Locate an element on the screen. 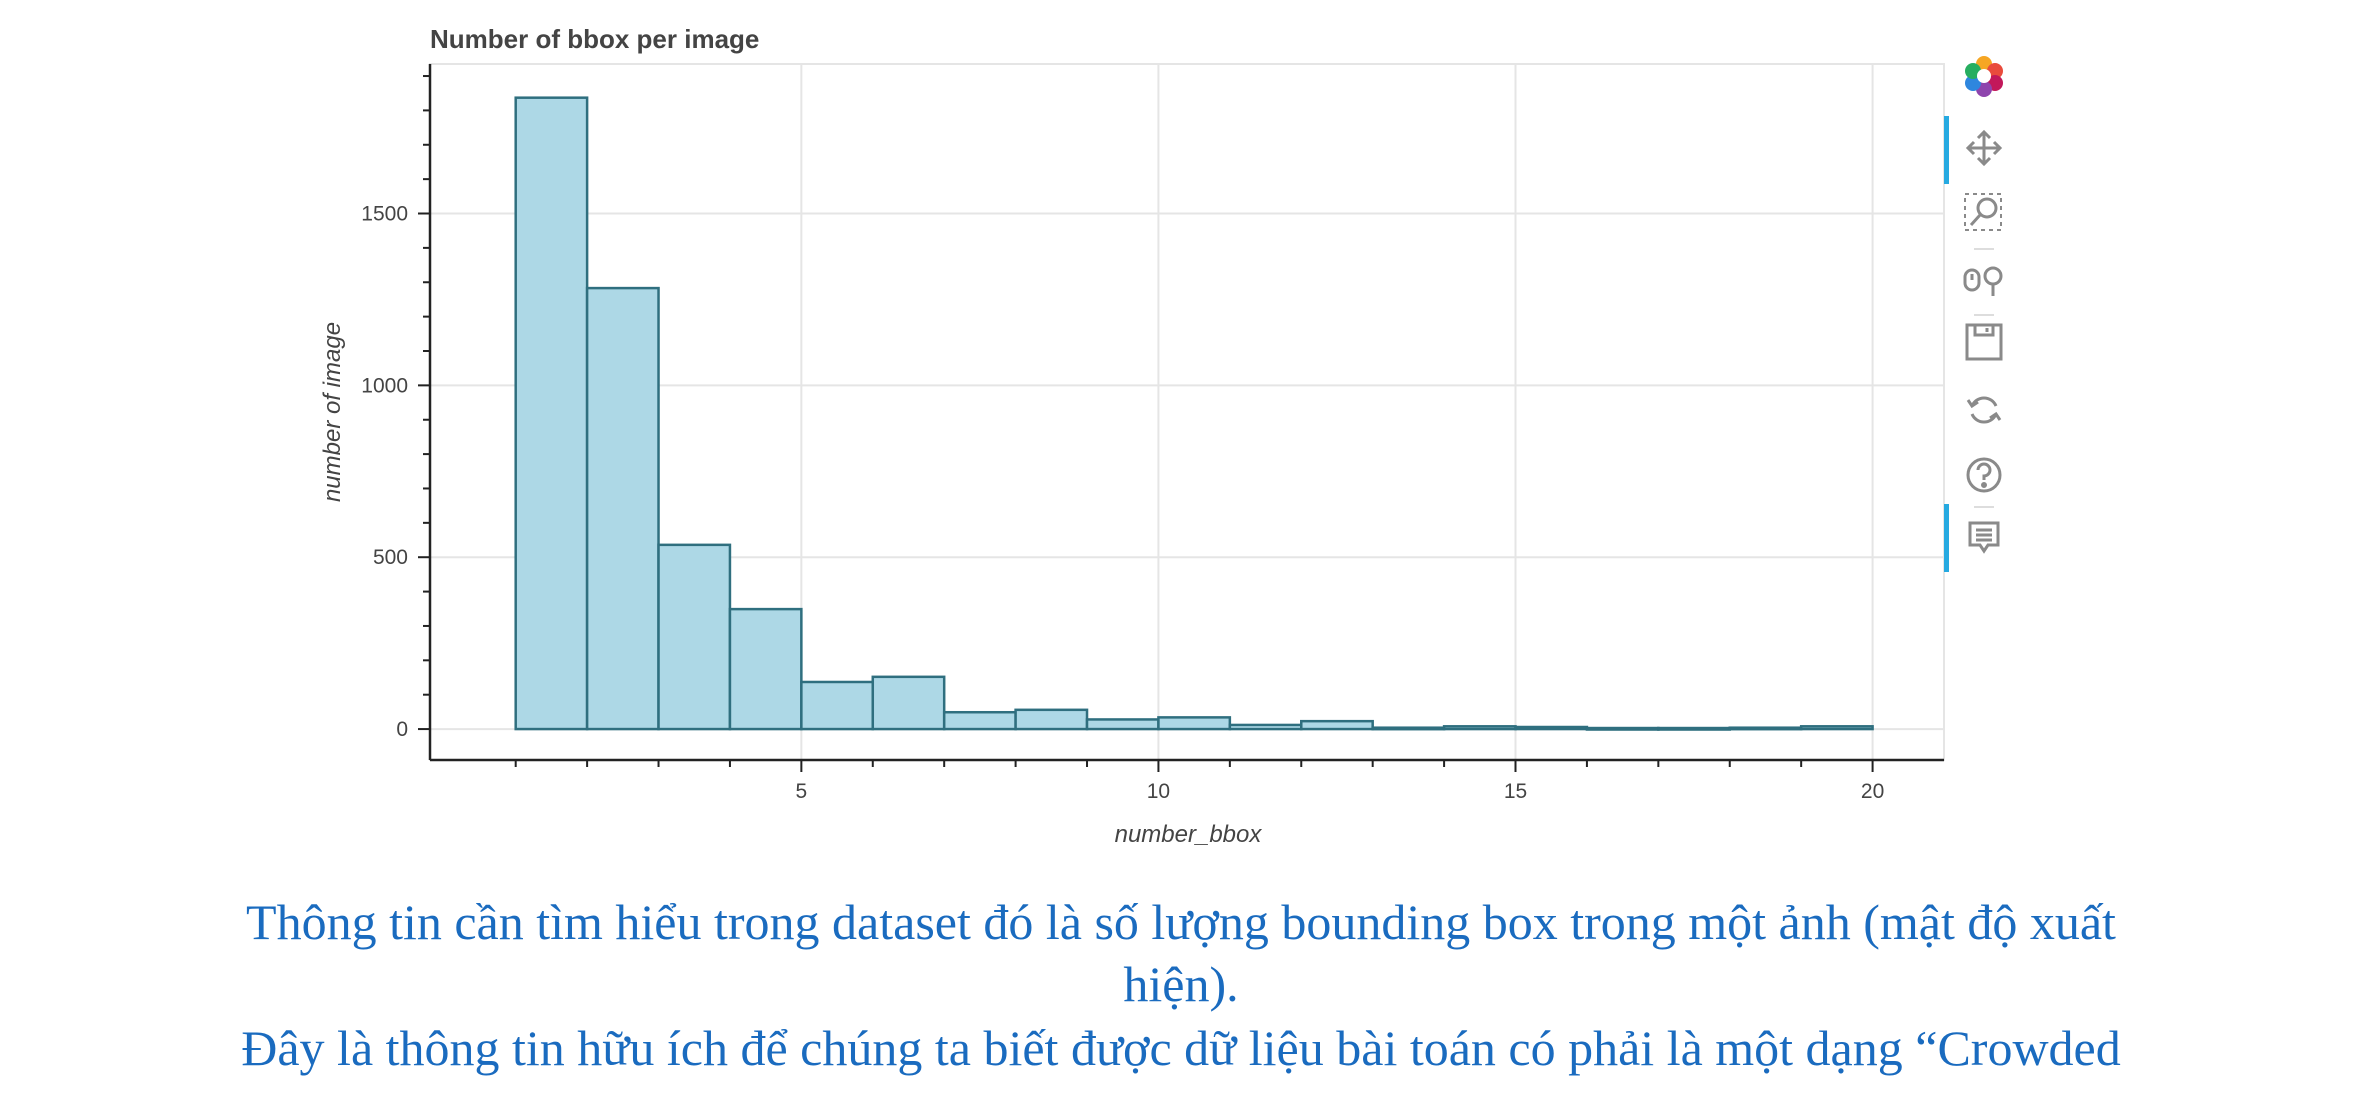  y-tick-label: 500 is located at coordinates (390, 557).